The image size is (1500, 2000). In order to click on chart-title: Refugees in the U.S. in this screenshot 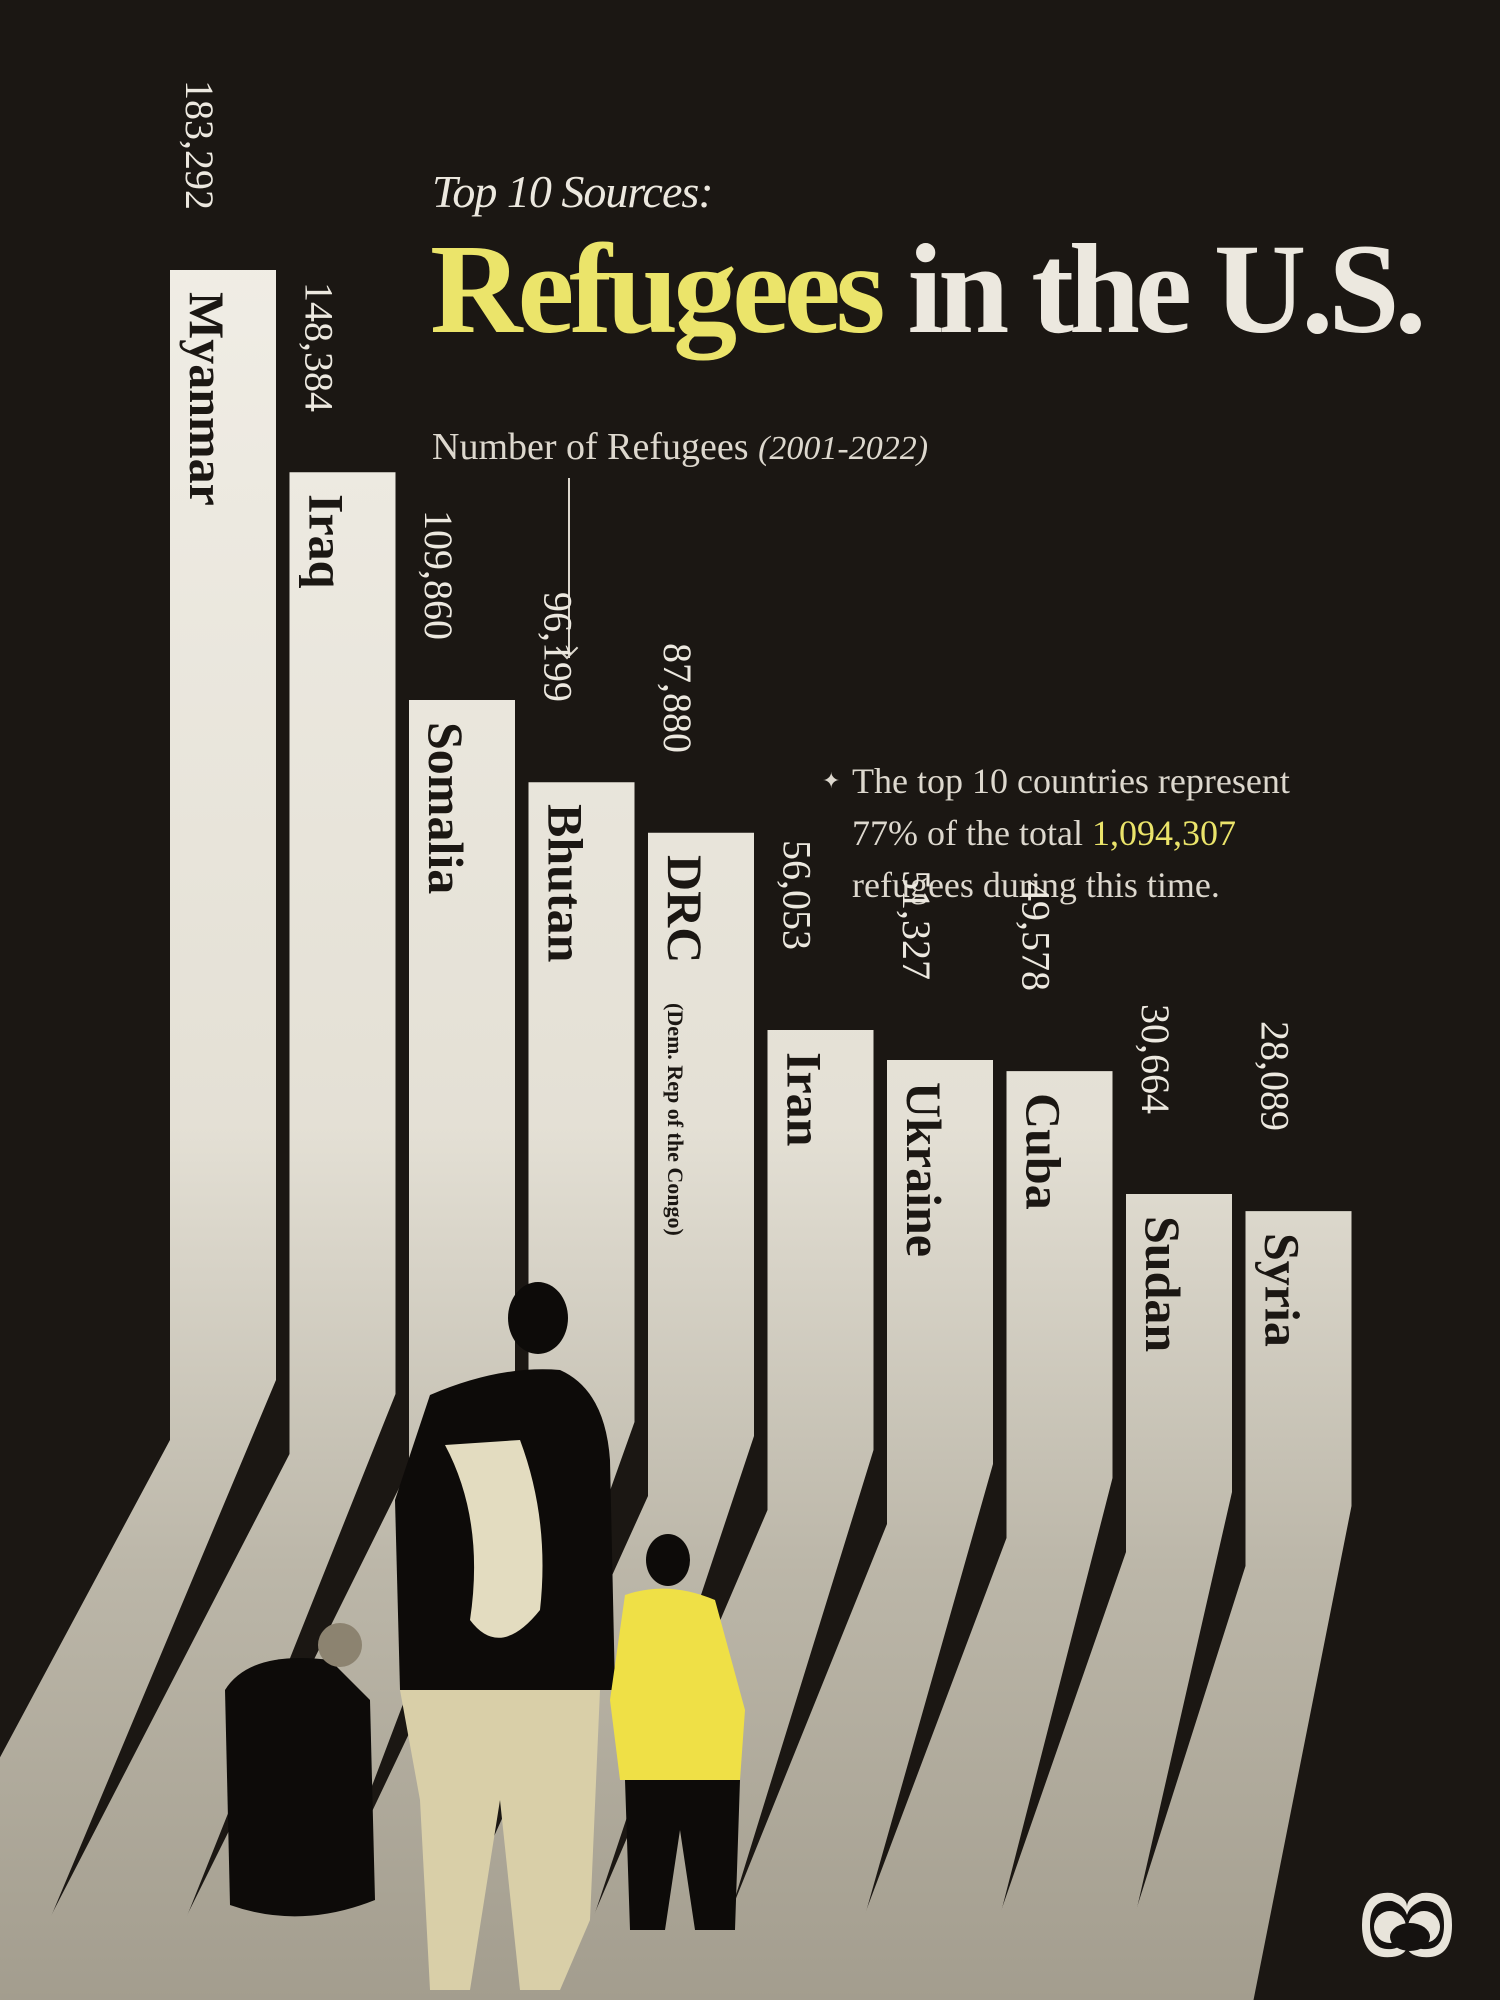, I will do `click(928, 289)`.